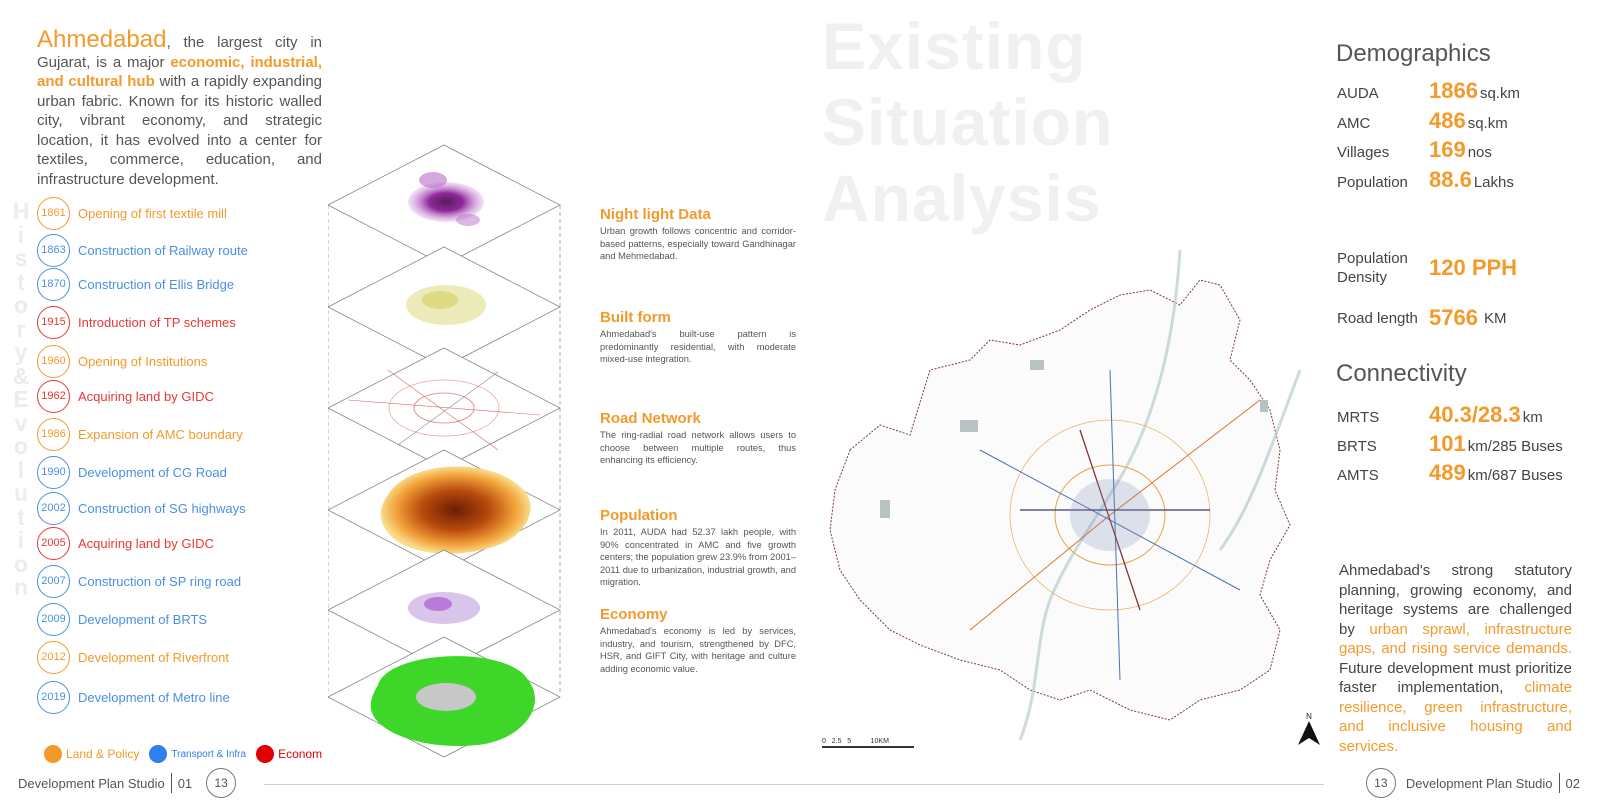 This screenshot has height=800, width=1600. Describe the element at coordinates (1363, 152) in the screenshot. I see `stat-label: Villages` at that location.